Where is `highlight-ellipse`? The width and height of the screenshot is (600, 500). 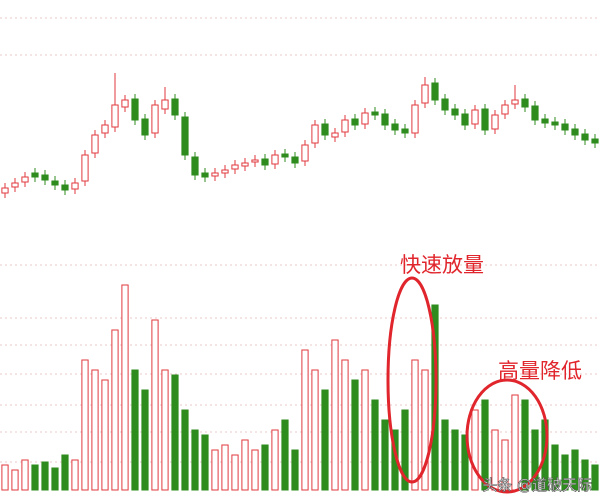 highlight-ellipse is located at coordinates (412, 380).